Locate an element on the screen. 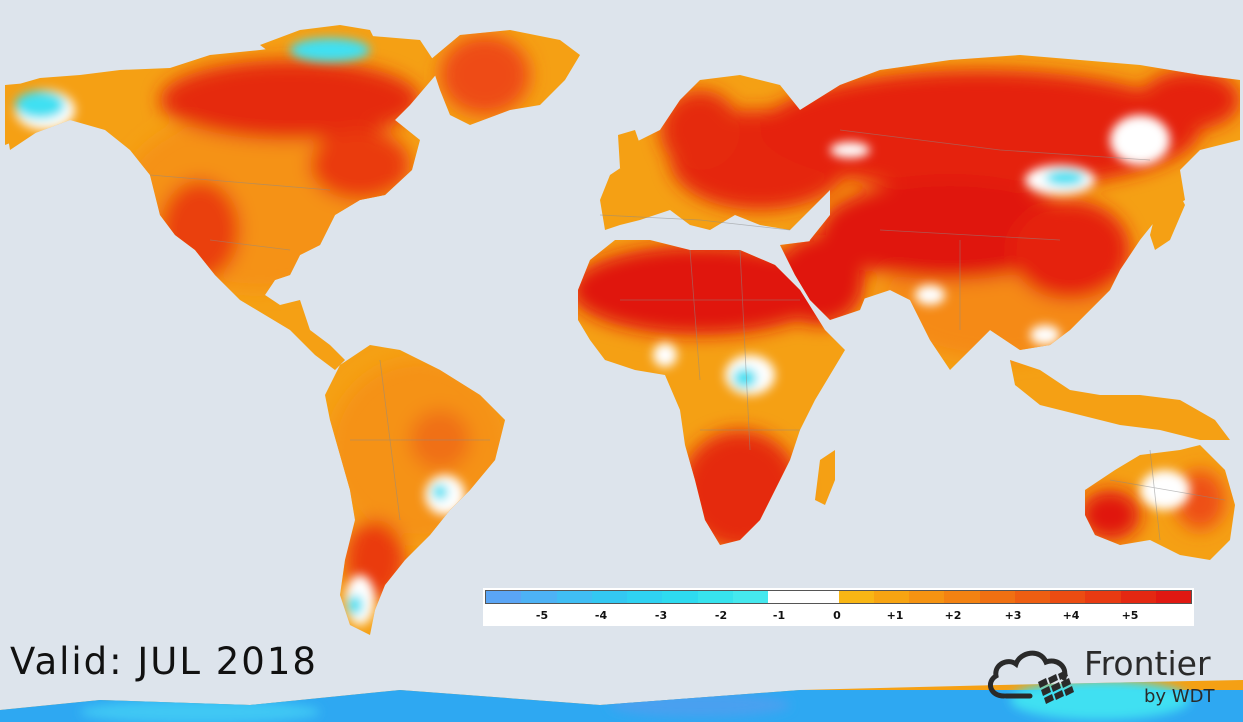 This screenshot has width=1243, height=722. brand-name: Frontier is located at coordinates (1147, 663).